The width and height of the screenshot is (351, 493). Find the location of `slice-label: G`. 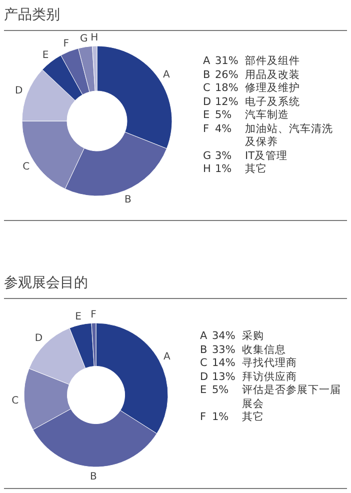

slice-label: G is located at coordinates (84, 39).